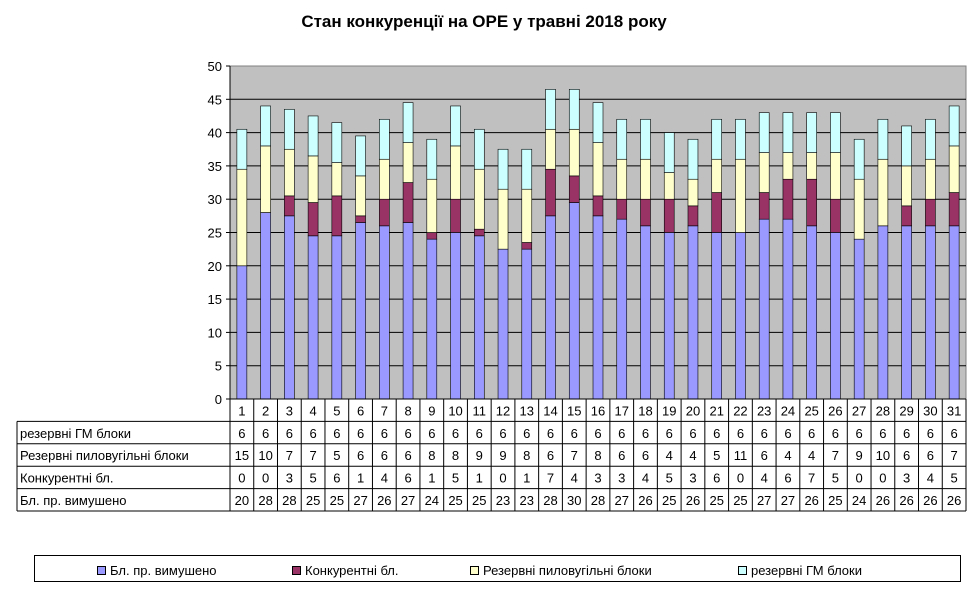 The height and width of the screenshot is (591, 968). I want to click on legend-label: Бл. пр. вимушено, so click(163, 570).